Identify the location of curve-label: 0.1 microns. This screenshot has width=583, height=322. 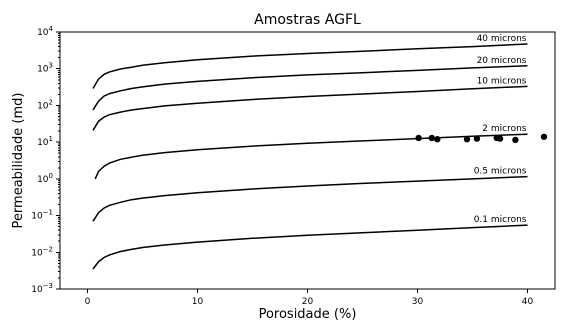
(500, 220).